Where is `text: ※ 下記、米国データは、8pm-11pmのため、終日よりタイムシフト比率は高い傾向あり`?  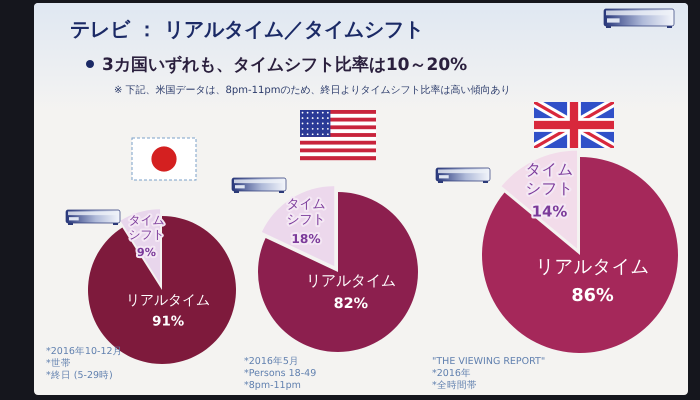
text: ※ 下記、米国データは、8pm-11pmのため、終日よりタイムシフト比率は高い傾向あり is located at coordinates (312, 90).